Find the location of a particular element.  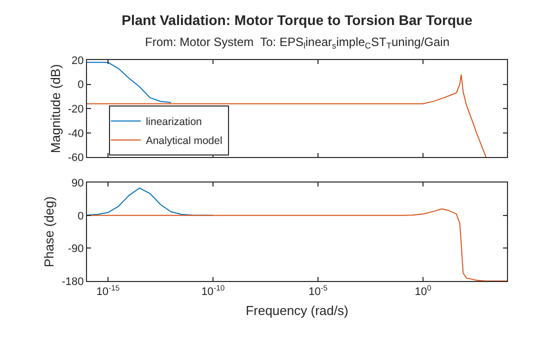

legend-label: Analytical model is located at coordinates (184, 141).